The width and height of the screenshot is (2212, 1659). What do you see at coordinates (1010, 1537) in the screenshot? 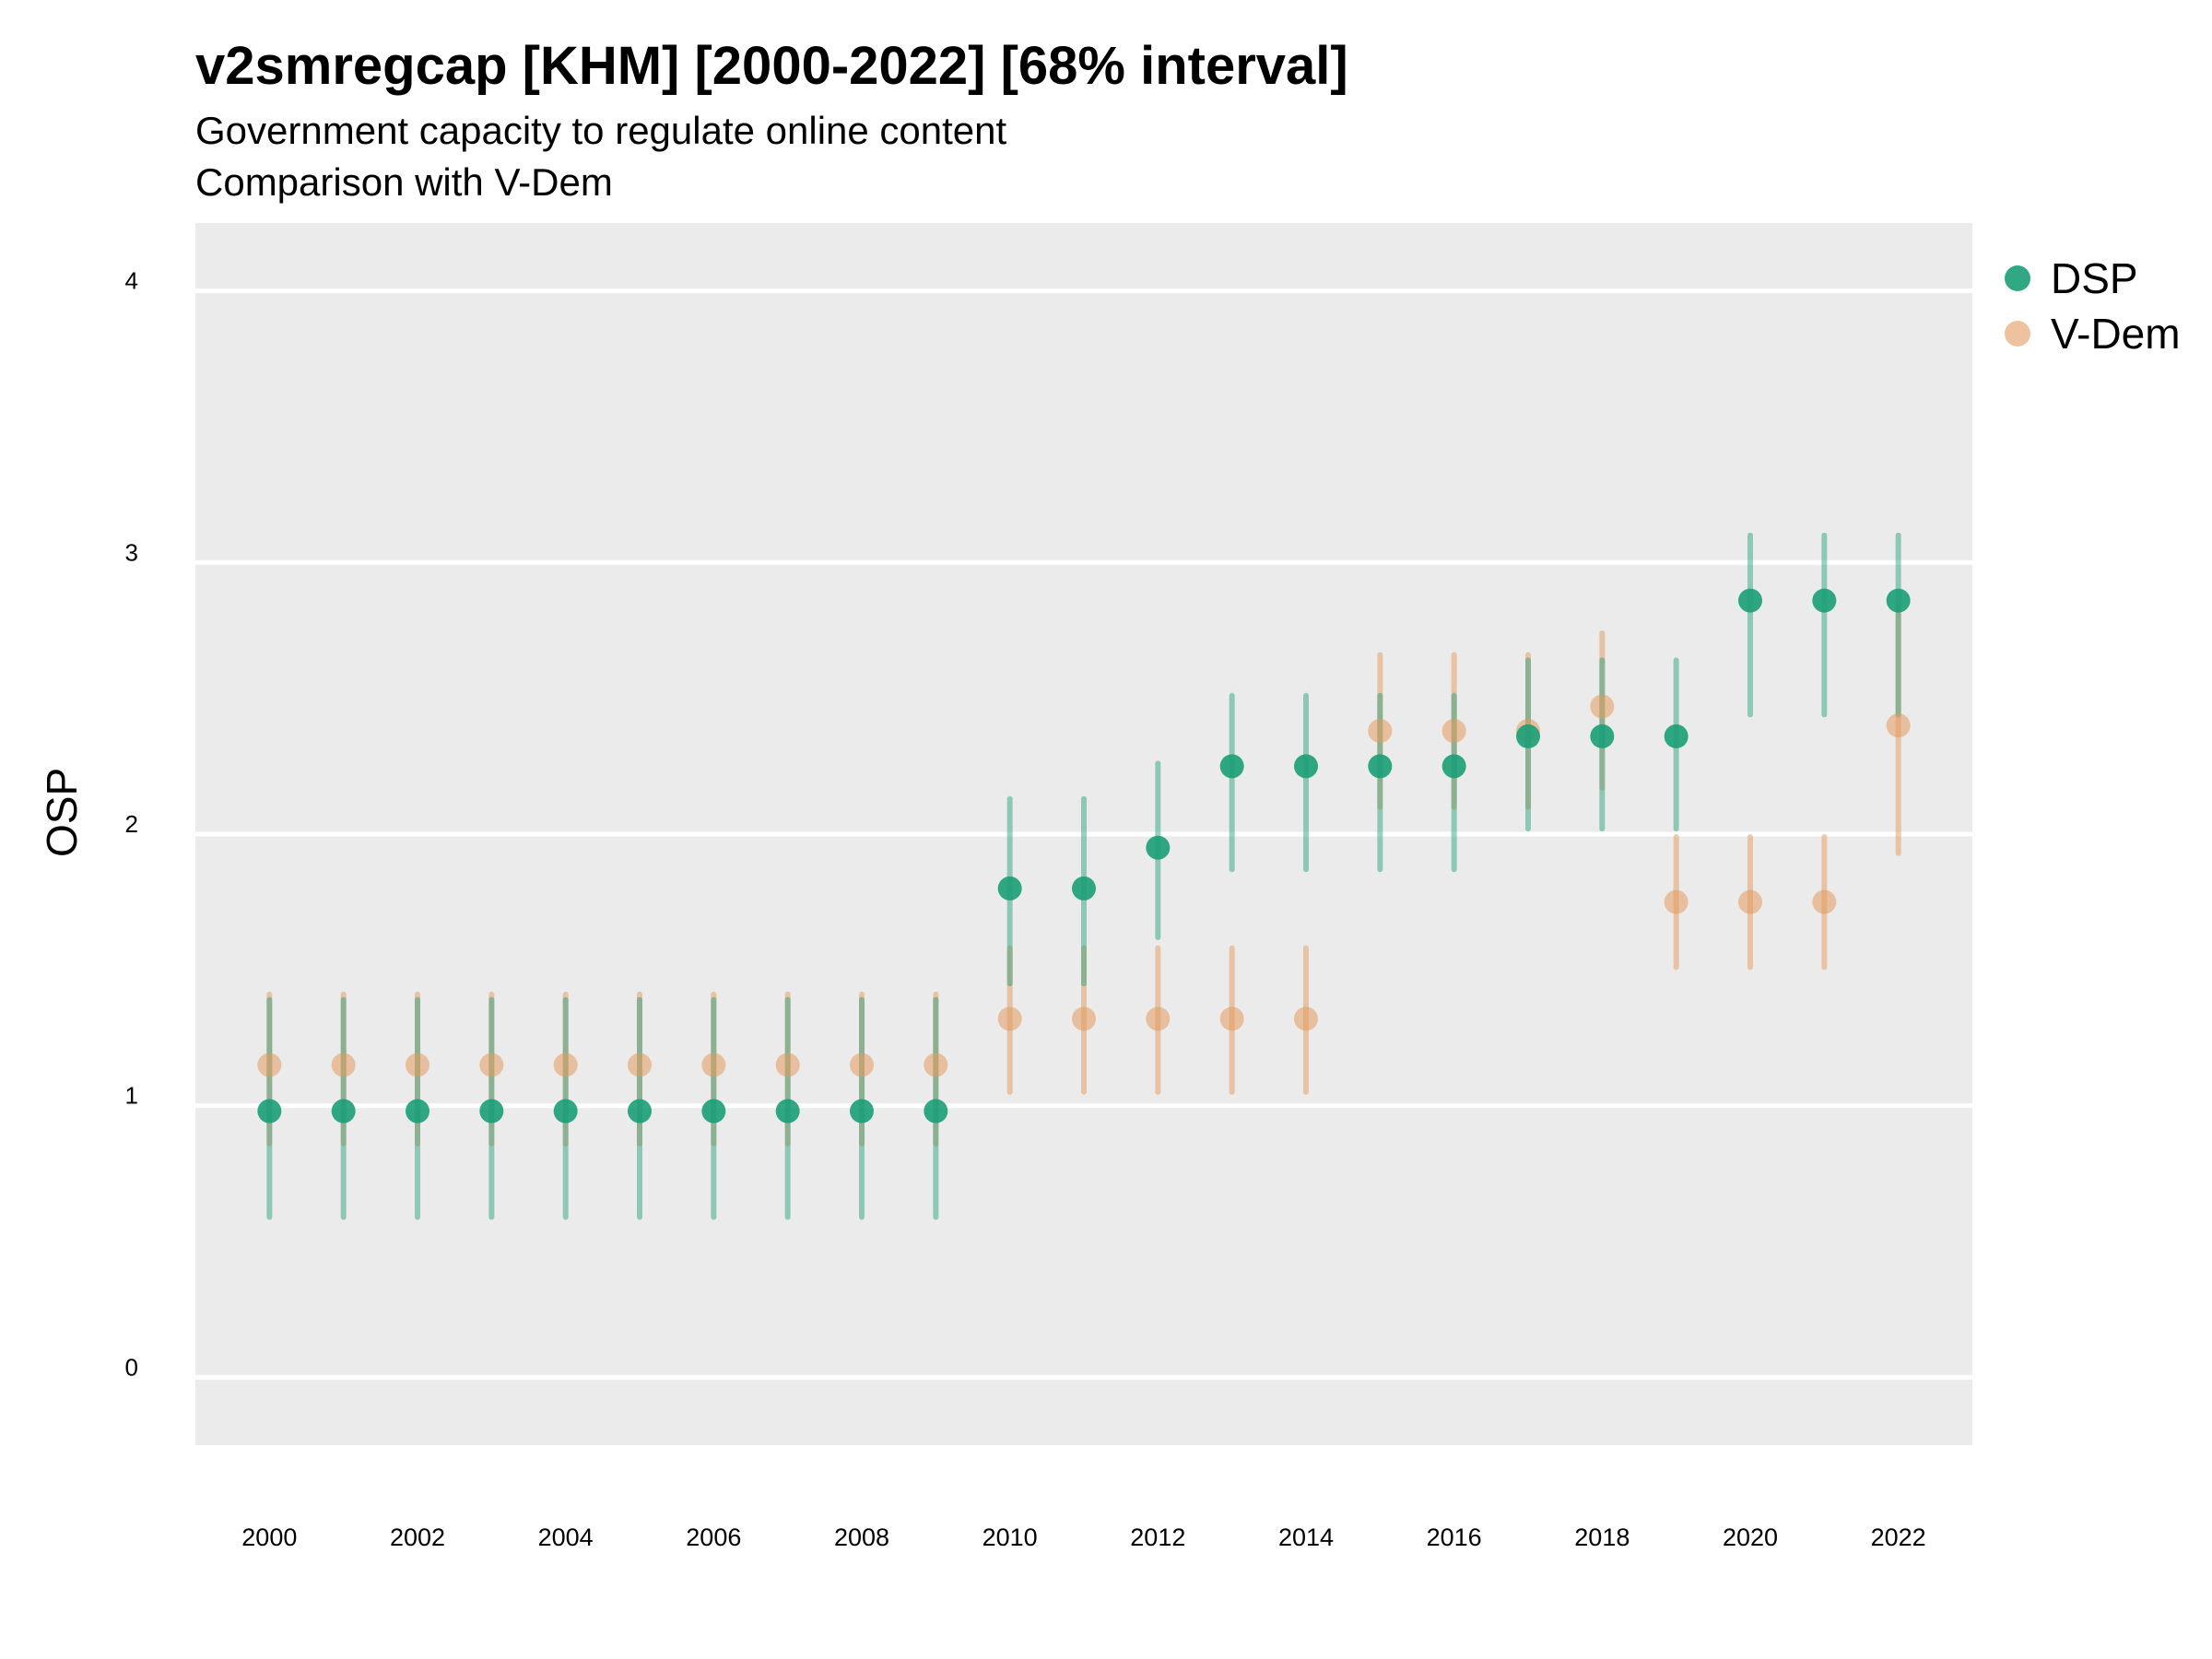
I see `x-tick-label: 2010` at bounding box center [1010, 1537].